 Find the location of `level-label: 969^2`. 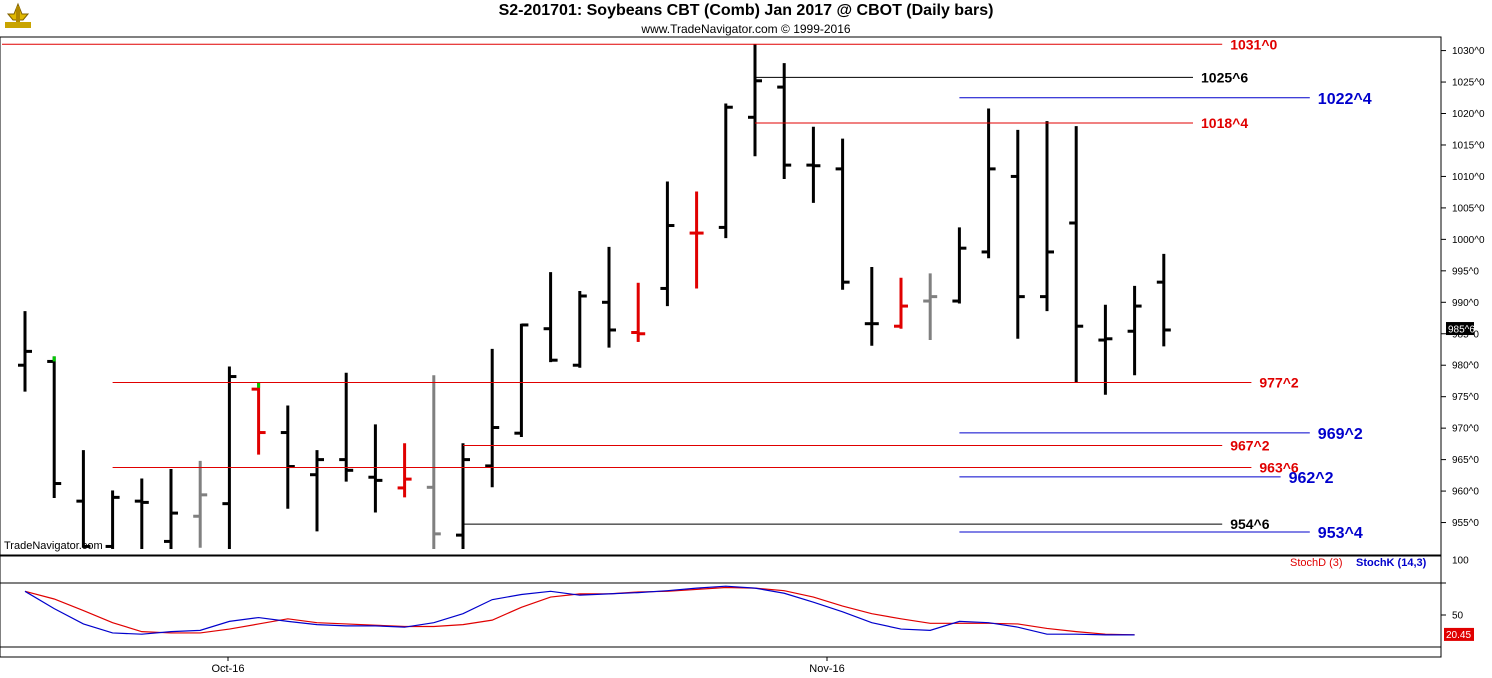

level-label: 969^2 is located at coordinates (1340, 434).